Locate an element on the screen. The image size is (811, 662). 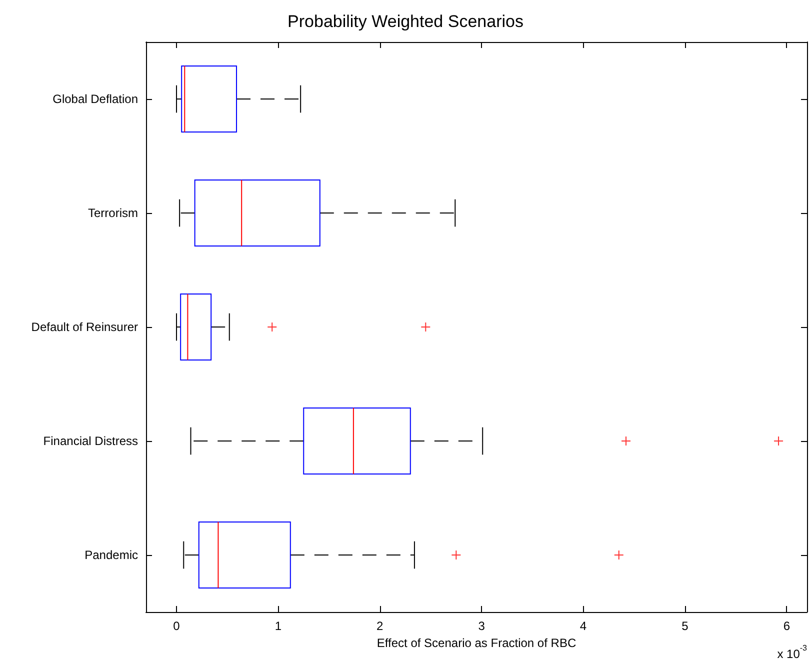
chart-title: Probability Weighted Scenarios is located at coordinates (406, 21).